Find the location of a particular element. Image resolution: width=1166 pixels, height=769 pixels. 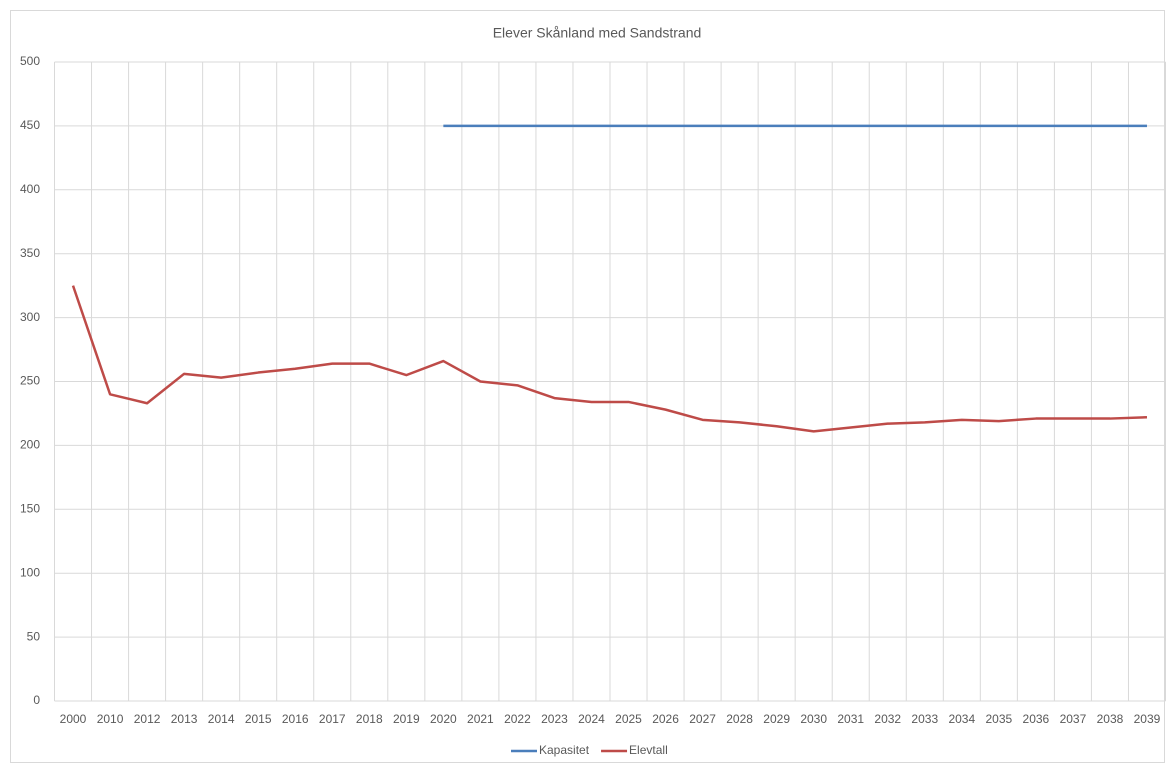

y-tick-label: 150 is located at coordinates (30, 508).